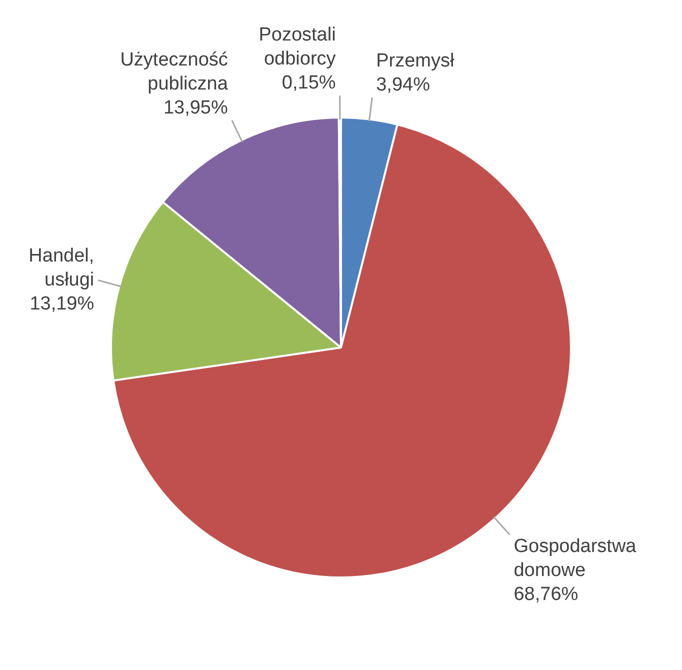 The width and height of the screenshot is (682, 670). Describe the element at coordinates (62, 303) in the screenshot. I see `data-label: 13,19%` at that location.